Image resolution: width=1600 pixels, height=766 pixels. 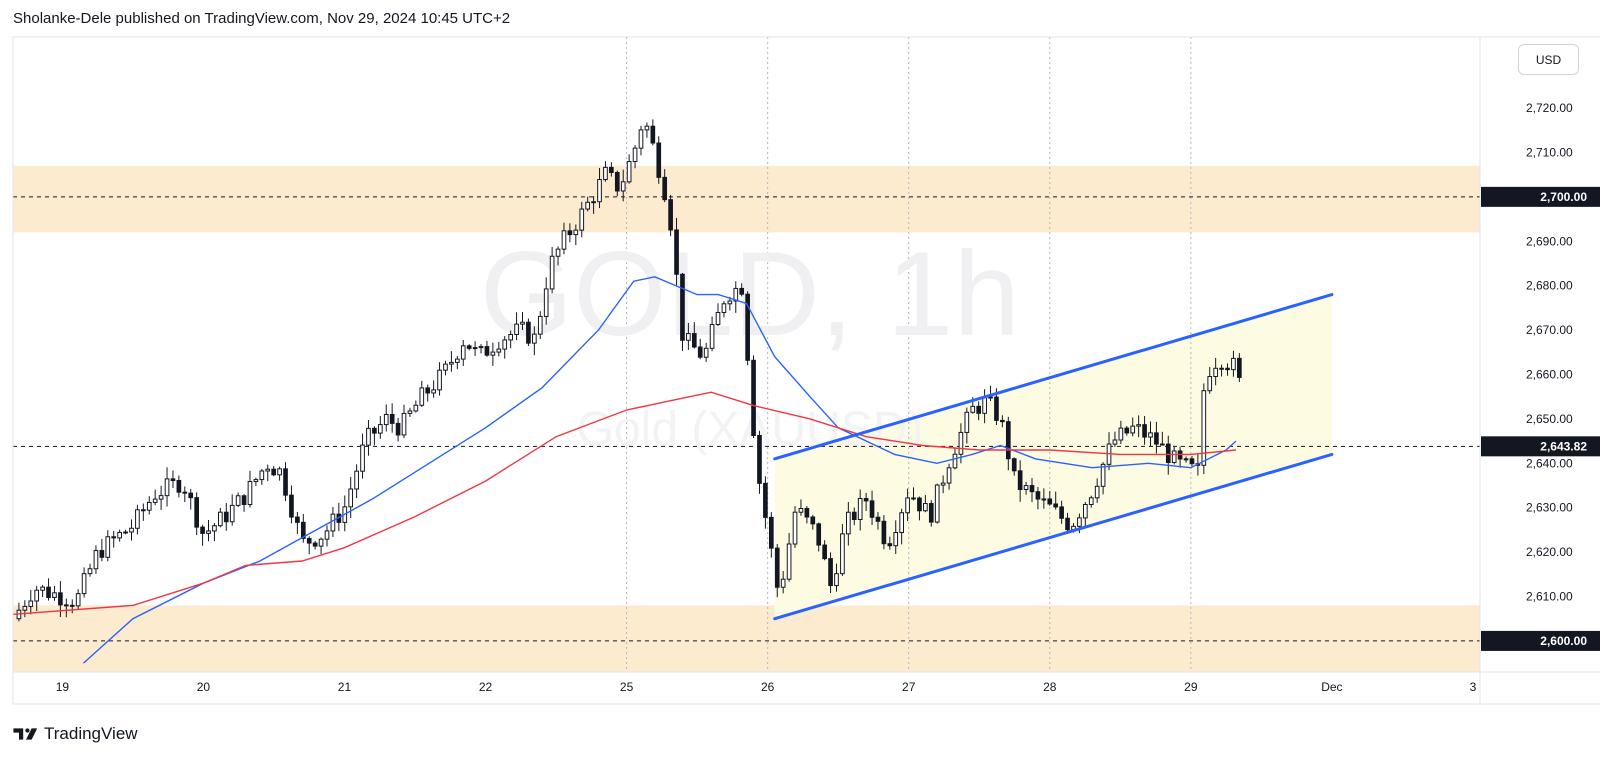 What do you see at coordinates (1473, 687) in the screenshot?
I see `time-tick-label: 3` at bounding box center [1473, 687].